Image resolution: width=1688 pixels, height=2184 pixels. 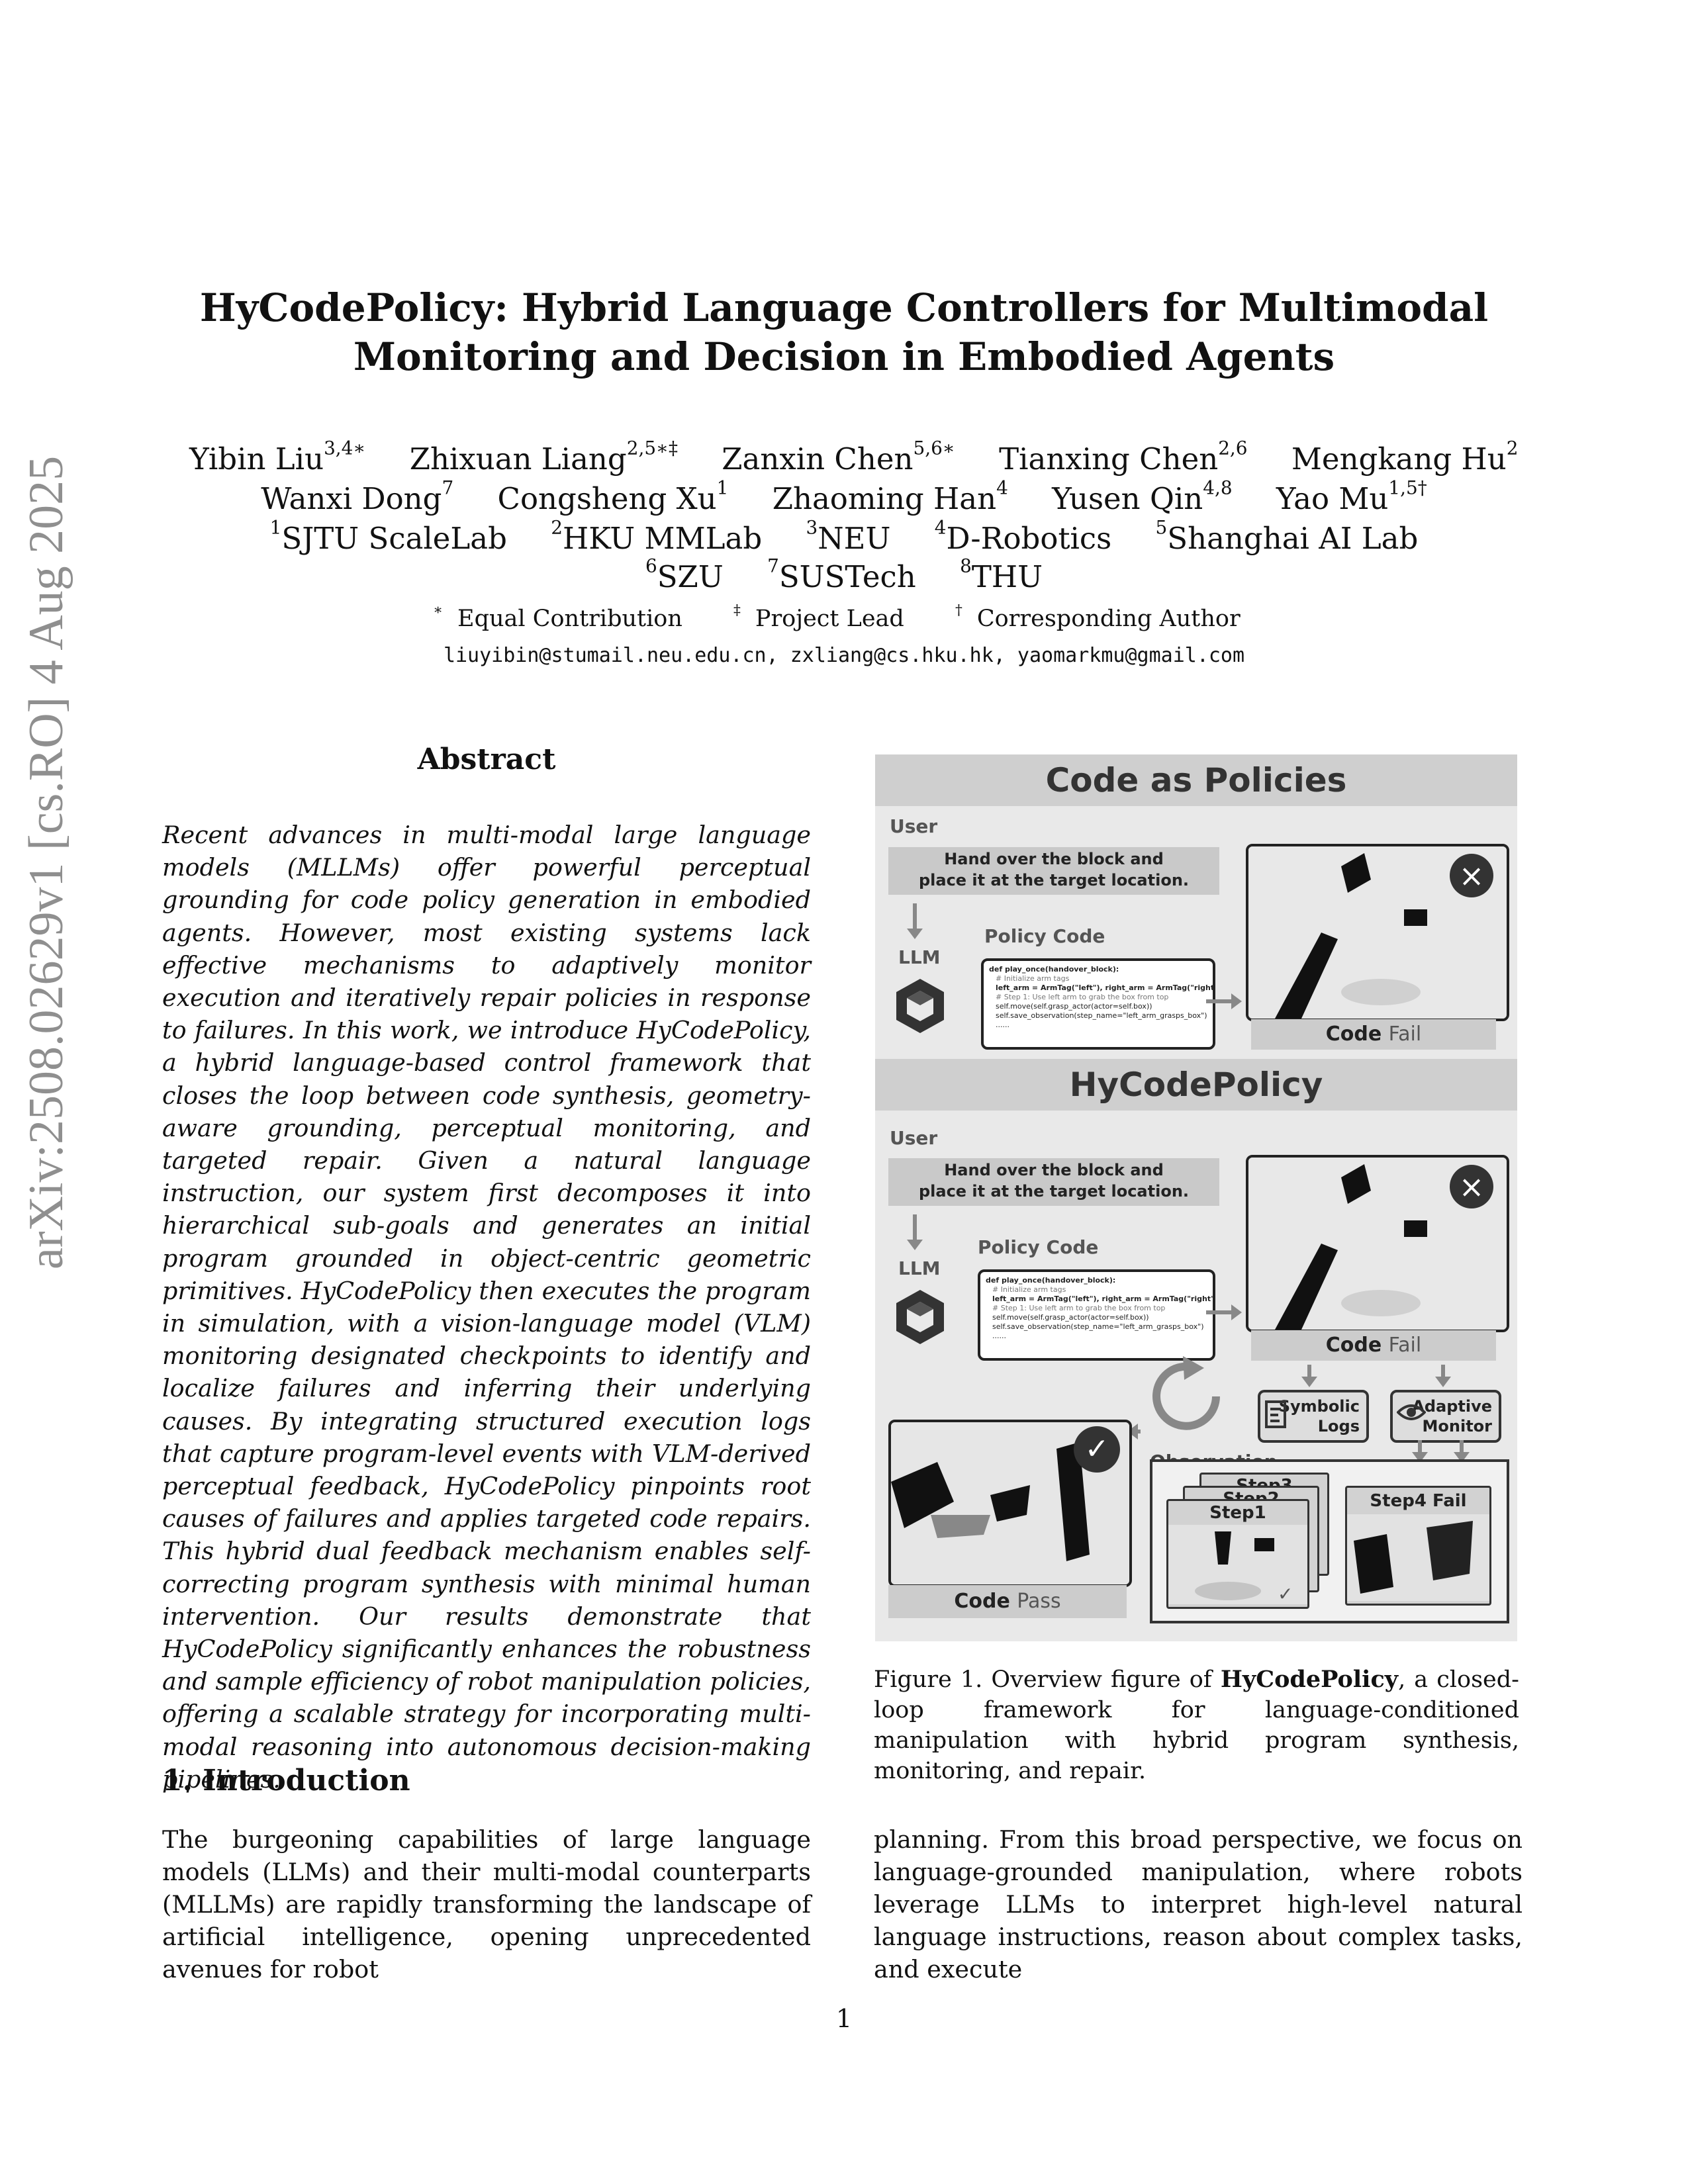 I want to click on code-pass-bar: Code Pass, so click(x=1007, y=1601).